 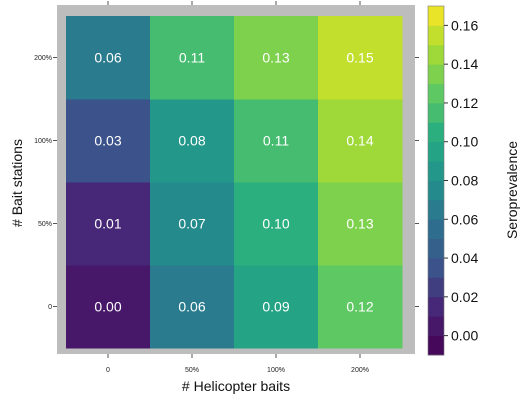 I want to click on y-tick-label: 200%, so click(x=43, y=58).